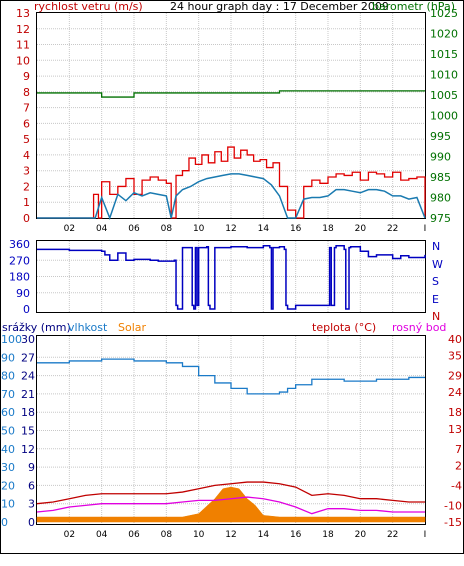  Describe the element at coordinates (437, 264) in the screenshot. I see `compass-label: W` at that location.